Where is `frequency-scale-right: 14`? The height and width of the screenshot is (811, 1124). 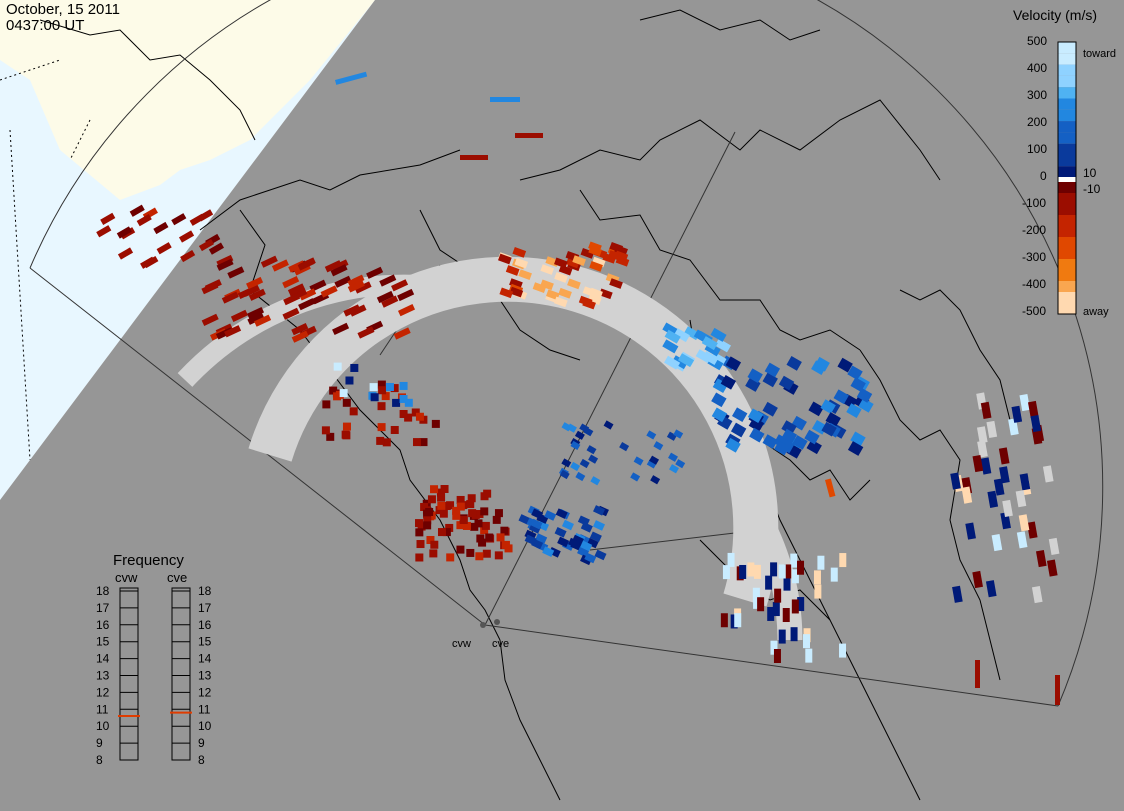
frequency-scale-right: 14 is located at coordinates (205, 659).